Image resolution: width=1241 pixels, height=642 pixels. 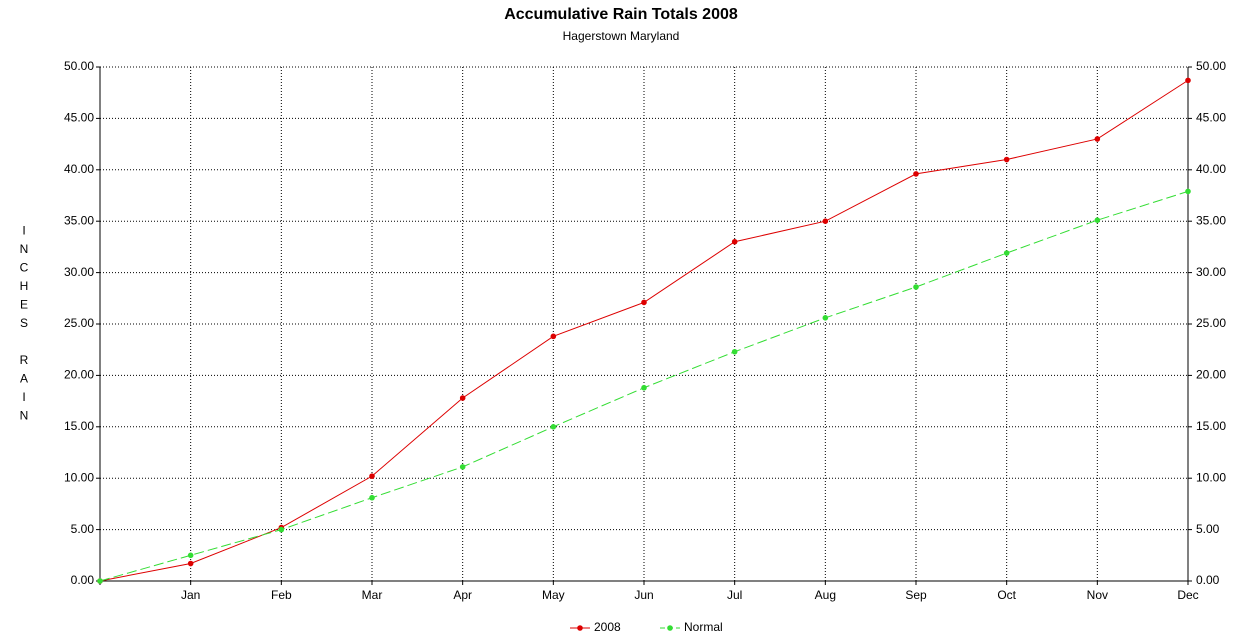 What do you see at coordinates (24, 325) in the screenshot?
I see `y-axis-label: INCHES RAIN` at bounding box center [24, 325].